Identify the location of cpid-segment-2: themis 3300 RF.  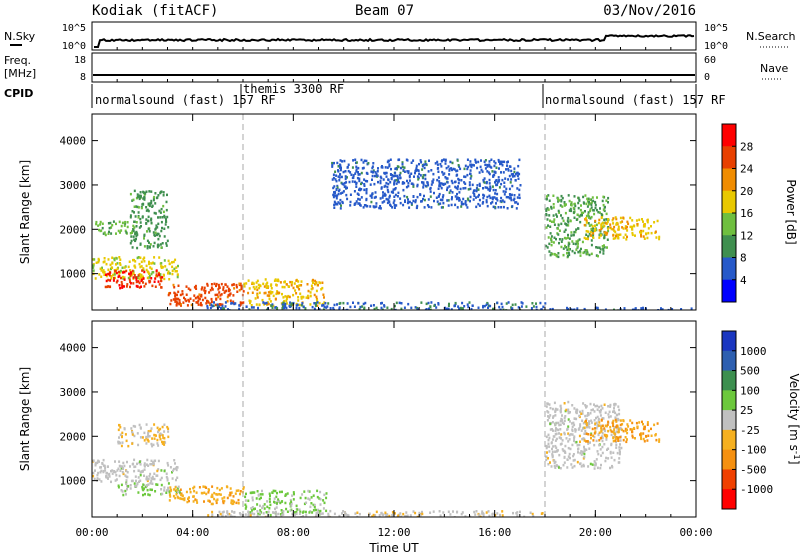
(293, 89).